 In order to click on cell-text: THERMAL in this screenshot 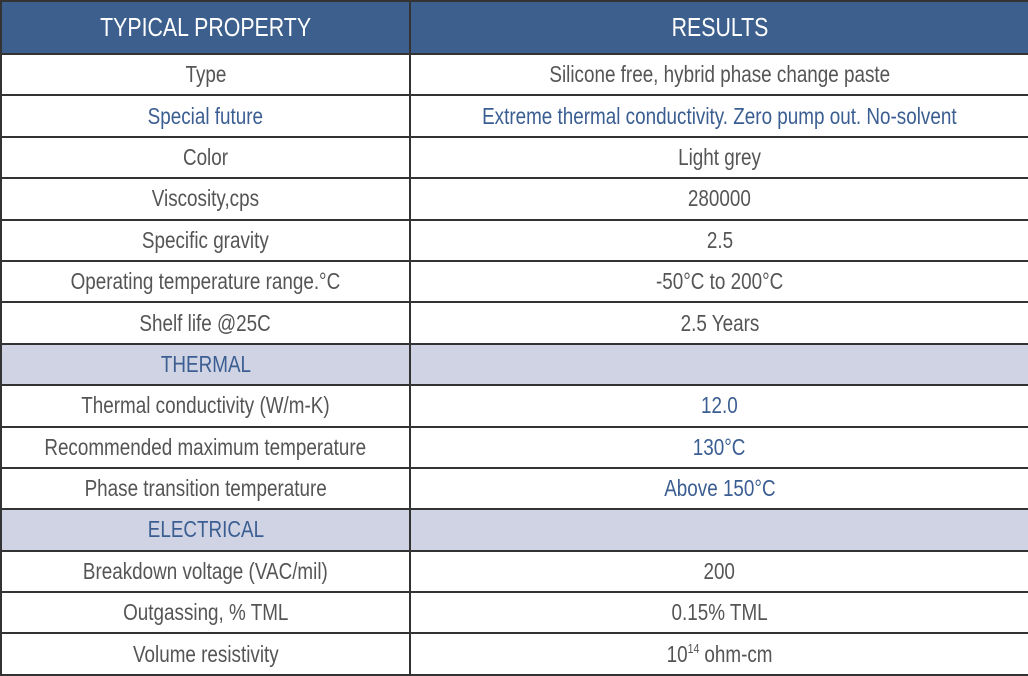, I will do `click(205, 363)`.